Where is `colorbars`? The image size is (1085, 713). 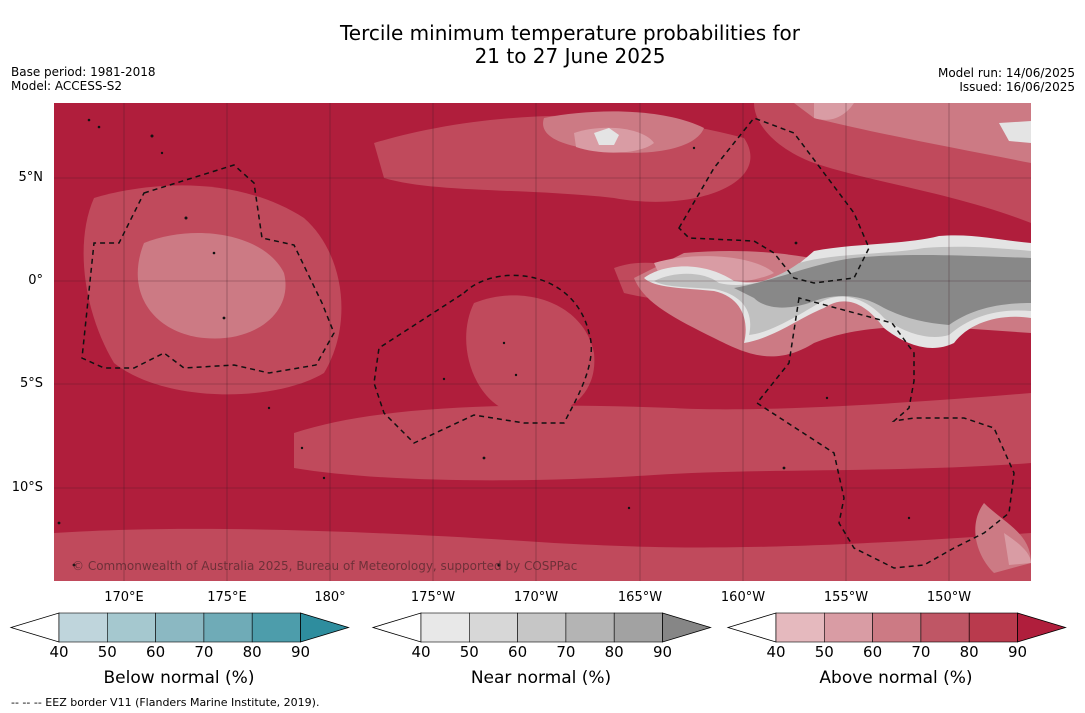 colorbars is located at coordinates (538, 627).